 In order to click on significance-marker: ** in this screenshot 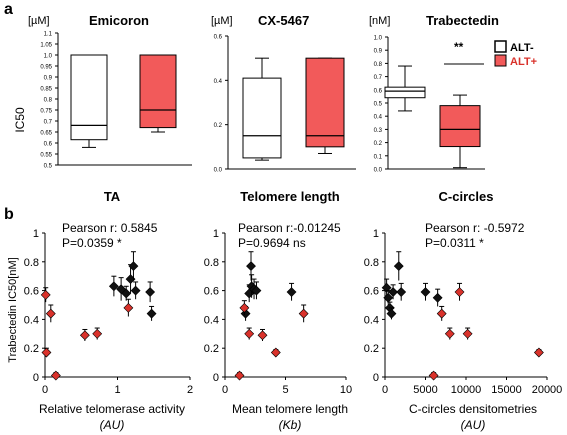, I will do `click(459, 47)`.